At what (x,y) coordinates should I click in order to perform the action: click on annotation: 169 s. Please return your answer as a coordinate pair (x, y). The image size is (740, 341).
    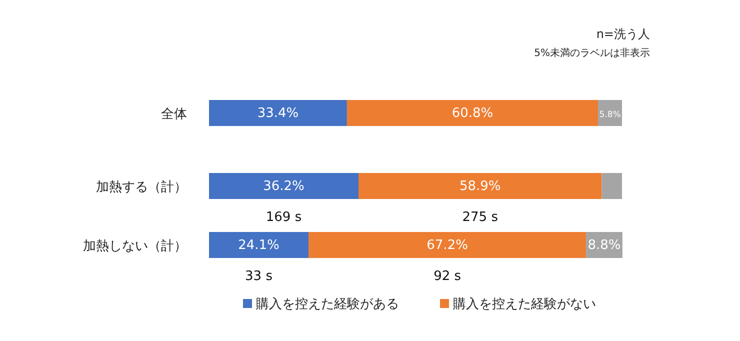
    Looking at the image, I should click on (284, 217).